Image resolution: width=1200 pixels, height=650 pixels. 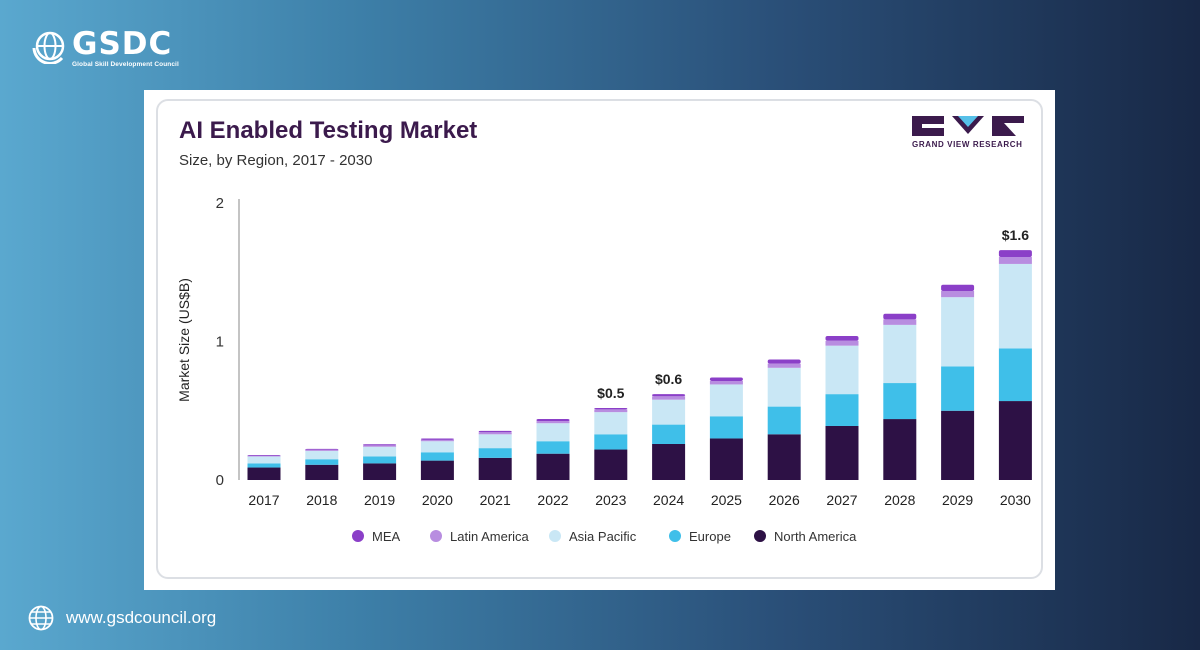 I want to click on chart-title: AI Enabled Testing Market, so click(x=328, y=130).